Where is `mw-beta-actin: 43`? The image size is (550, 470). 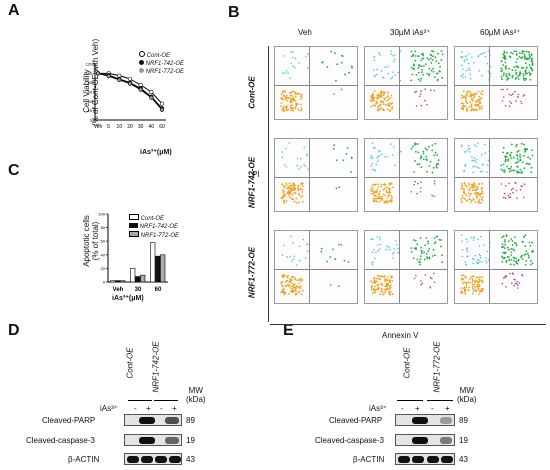 mw-beta-actin: 43 is located at coordinates (190, 459).